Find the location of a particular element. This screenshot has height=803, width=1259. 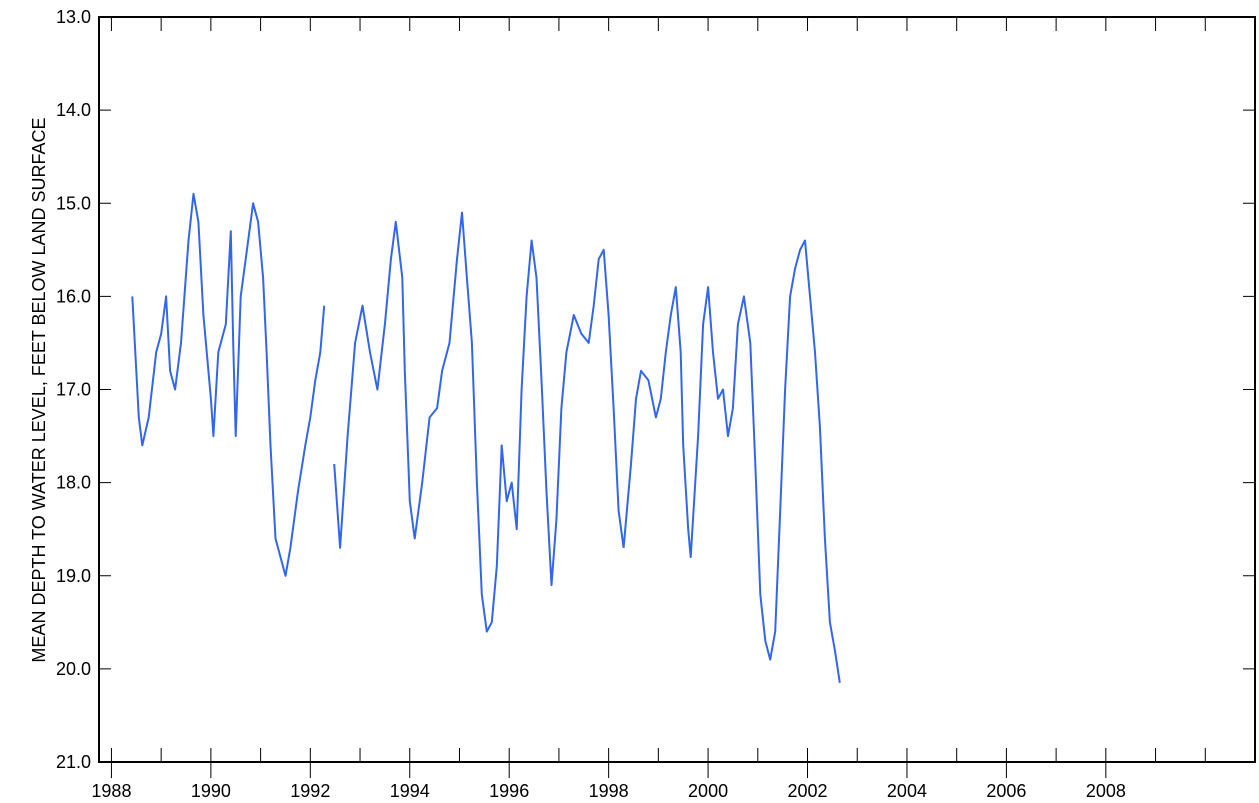

x-tick-label: 1992 is located at coordinates (310, 791).